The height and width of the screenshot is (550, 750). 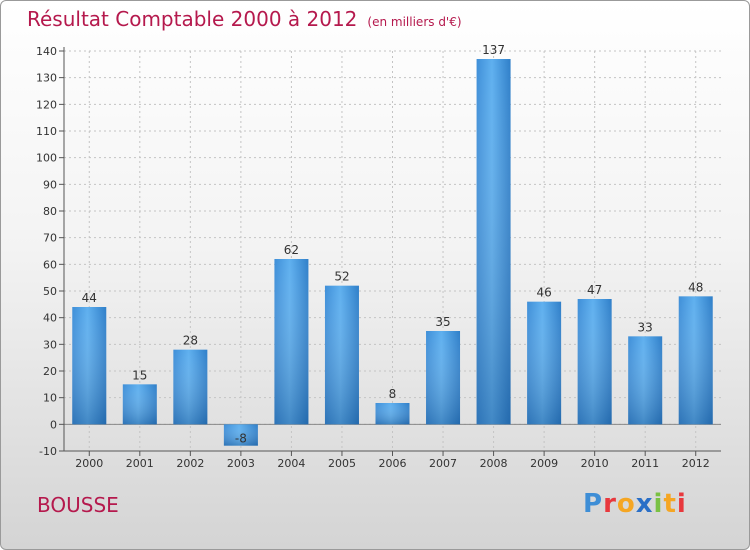 I want to click on y-tick-label: 120, so click(x=46, y=104).